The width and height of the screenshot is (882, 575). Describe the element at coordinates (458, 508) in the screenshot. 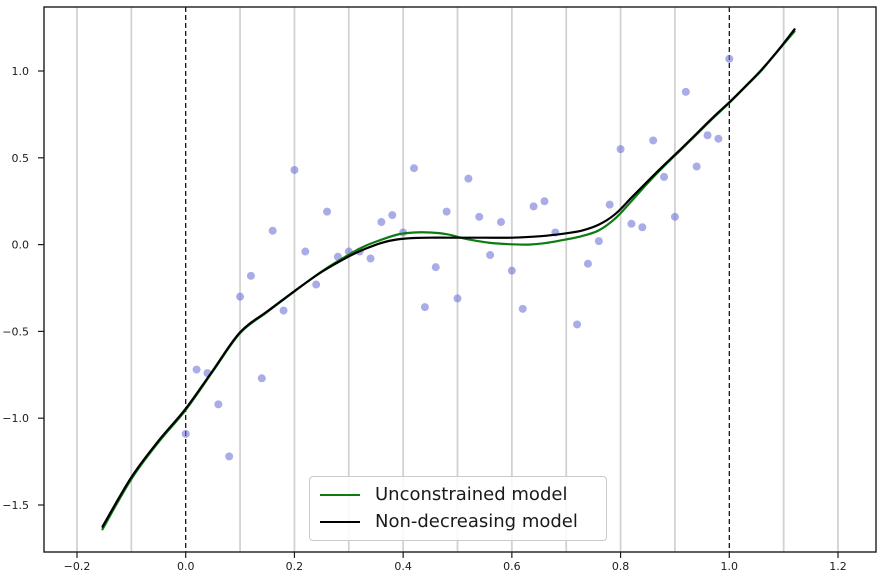

I see `legend: Unconstrained model Non-decreasing model` at that location.